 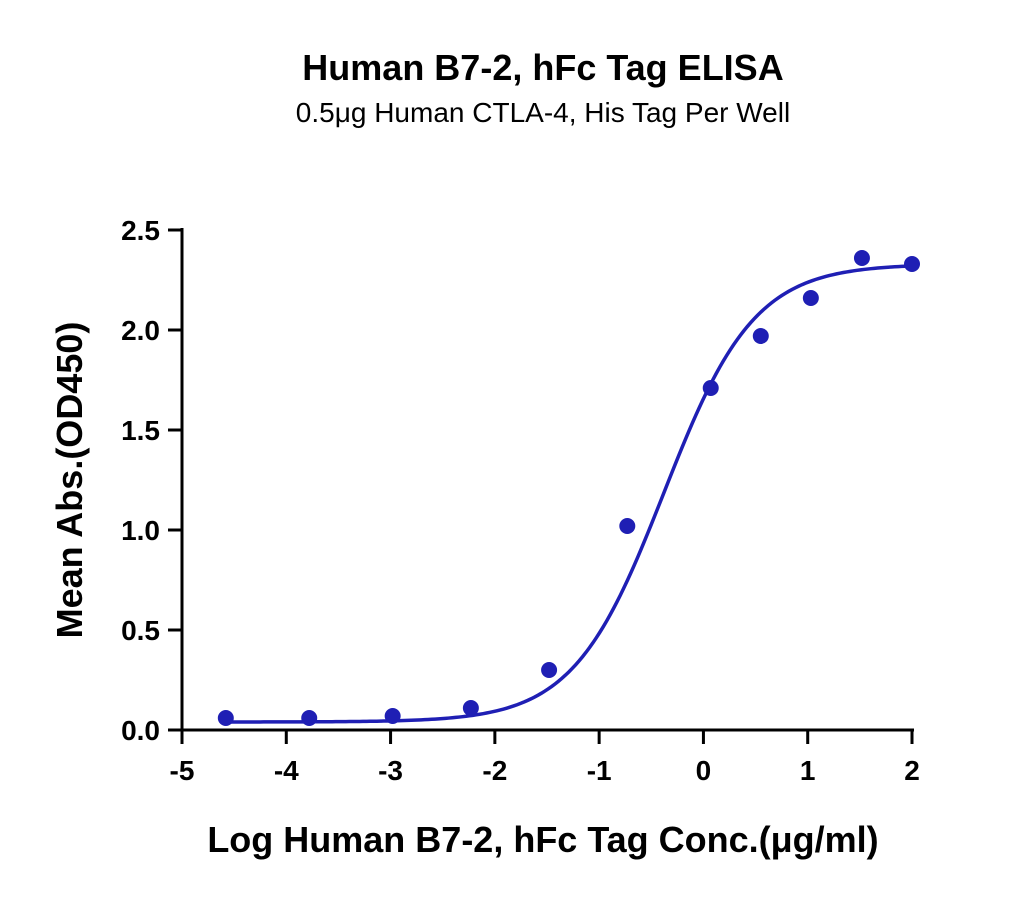 I want to click on x-tick-label: 0, so click(x=704, y=770).